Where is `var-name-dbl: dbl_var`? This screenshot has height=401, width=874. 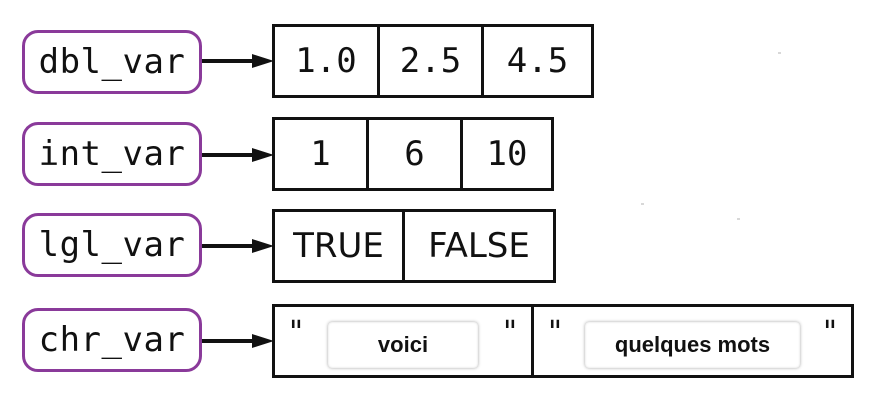 var-name-dbl: dbl_var is located at coordinates (112, 62).